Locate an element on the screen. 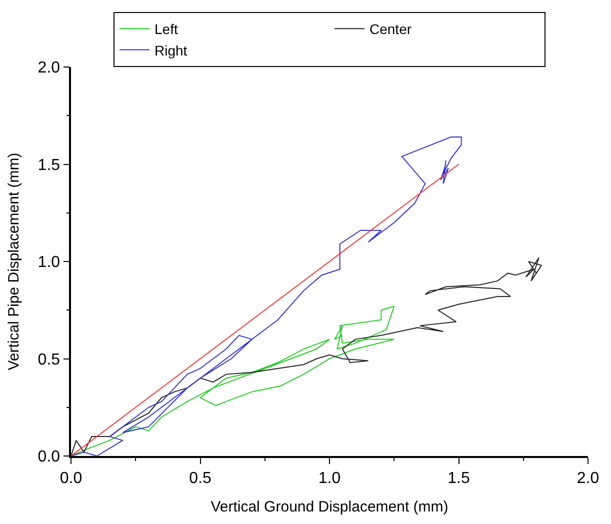  x-axis-title: Vertical Ground Displacement (mm) is located at coordinates (329, 507).